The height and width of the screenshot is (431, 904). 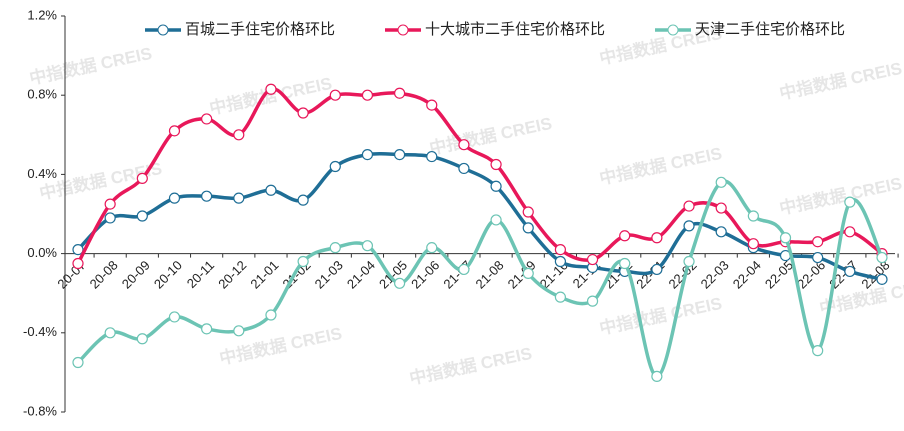 What do you see at coordinates (264, 275) in the screenshot?
I see `x-tick-label: 21-01` at bounding box center [264, 275].